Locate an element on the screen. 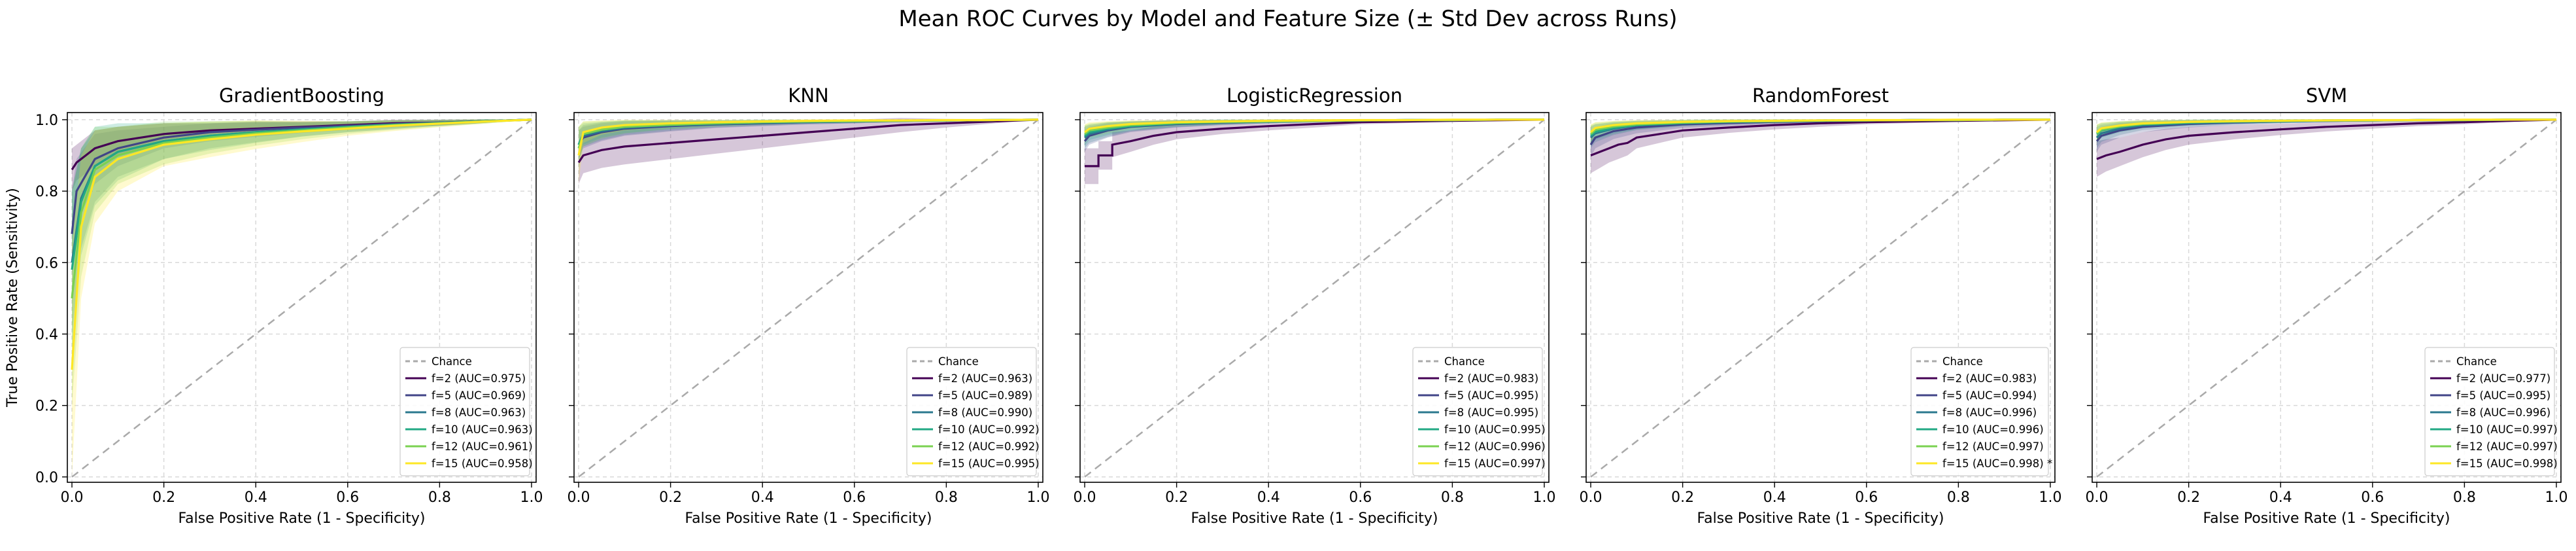 The height and width of the screenshot is (551, 2576). legend-label: f=12 (AUC=0.961) is located at coordinates (482, 446).